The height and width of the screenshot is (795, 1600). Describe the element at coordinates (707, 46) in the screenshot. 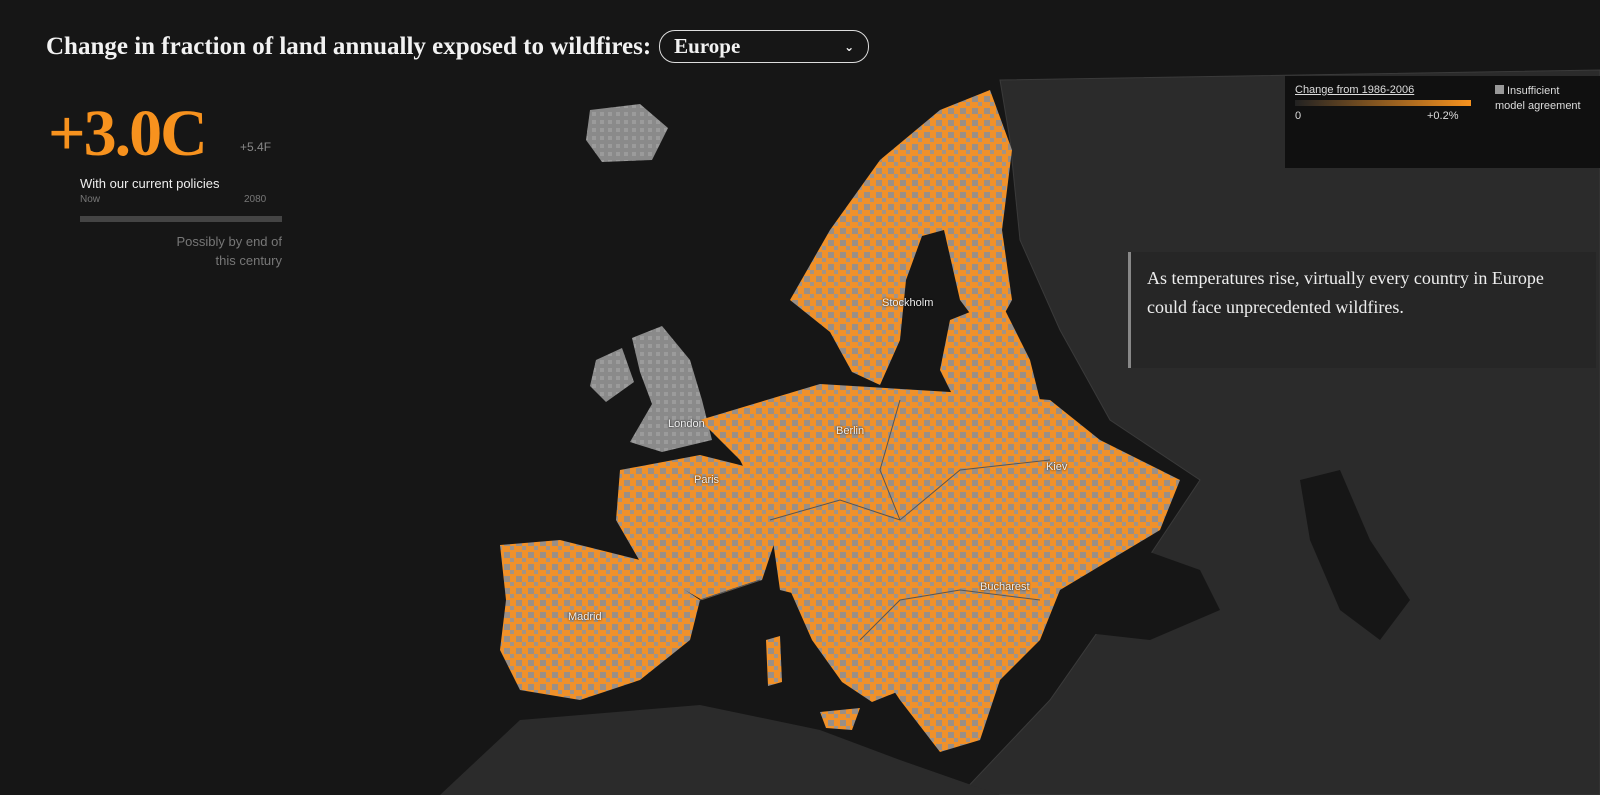

I see `dropdown-value: Europe` at that location.